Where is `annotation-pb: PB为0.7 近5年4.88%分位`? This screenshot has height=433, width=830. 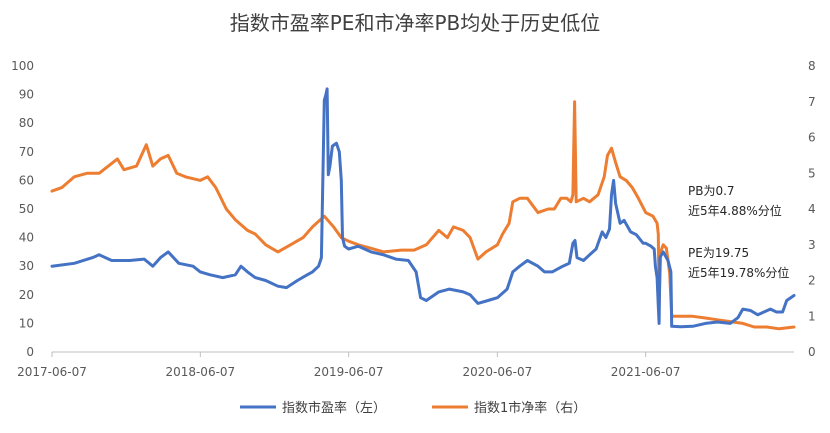 annotation-pb: PB为0.7 近5年4.88%分位 is located at coordinates (735, 201).